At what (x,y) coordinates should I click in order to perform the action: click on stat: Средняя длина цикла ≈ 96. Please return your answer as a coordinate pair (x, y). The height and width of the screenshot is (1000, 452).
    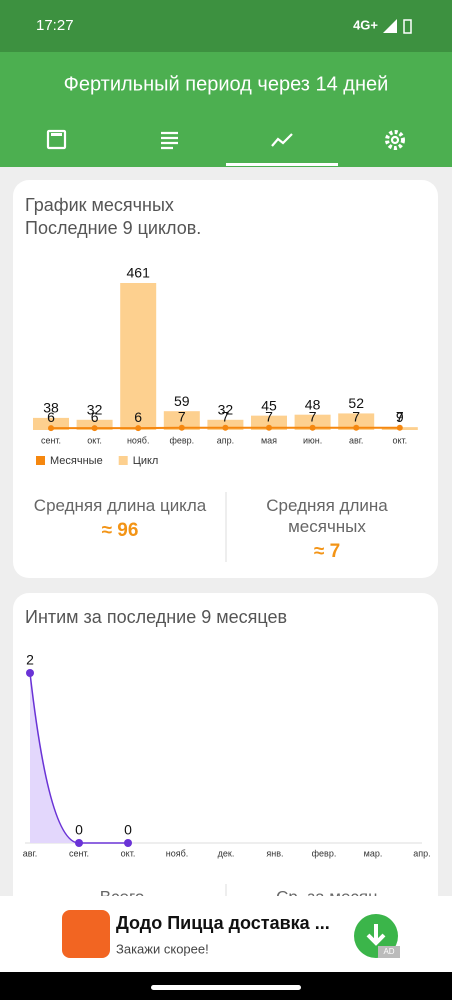
    Looking at the image, I should click on (120, 518).